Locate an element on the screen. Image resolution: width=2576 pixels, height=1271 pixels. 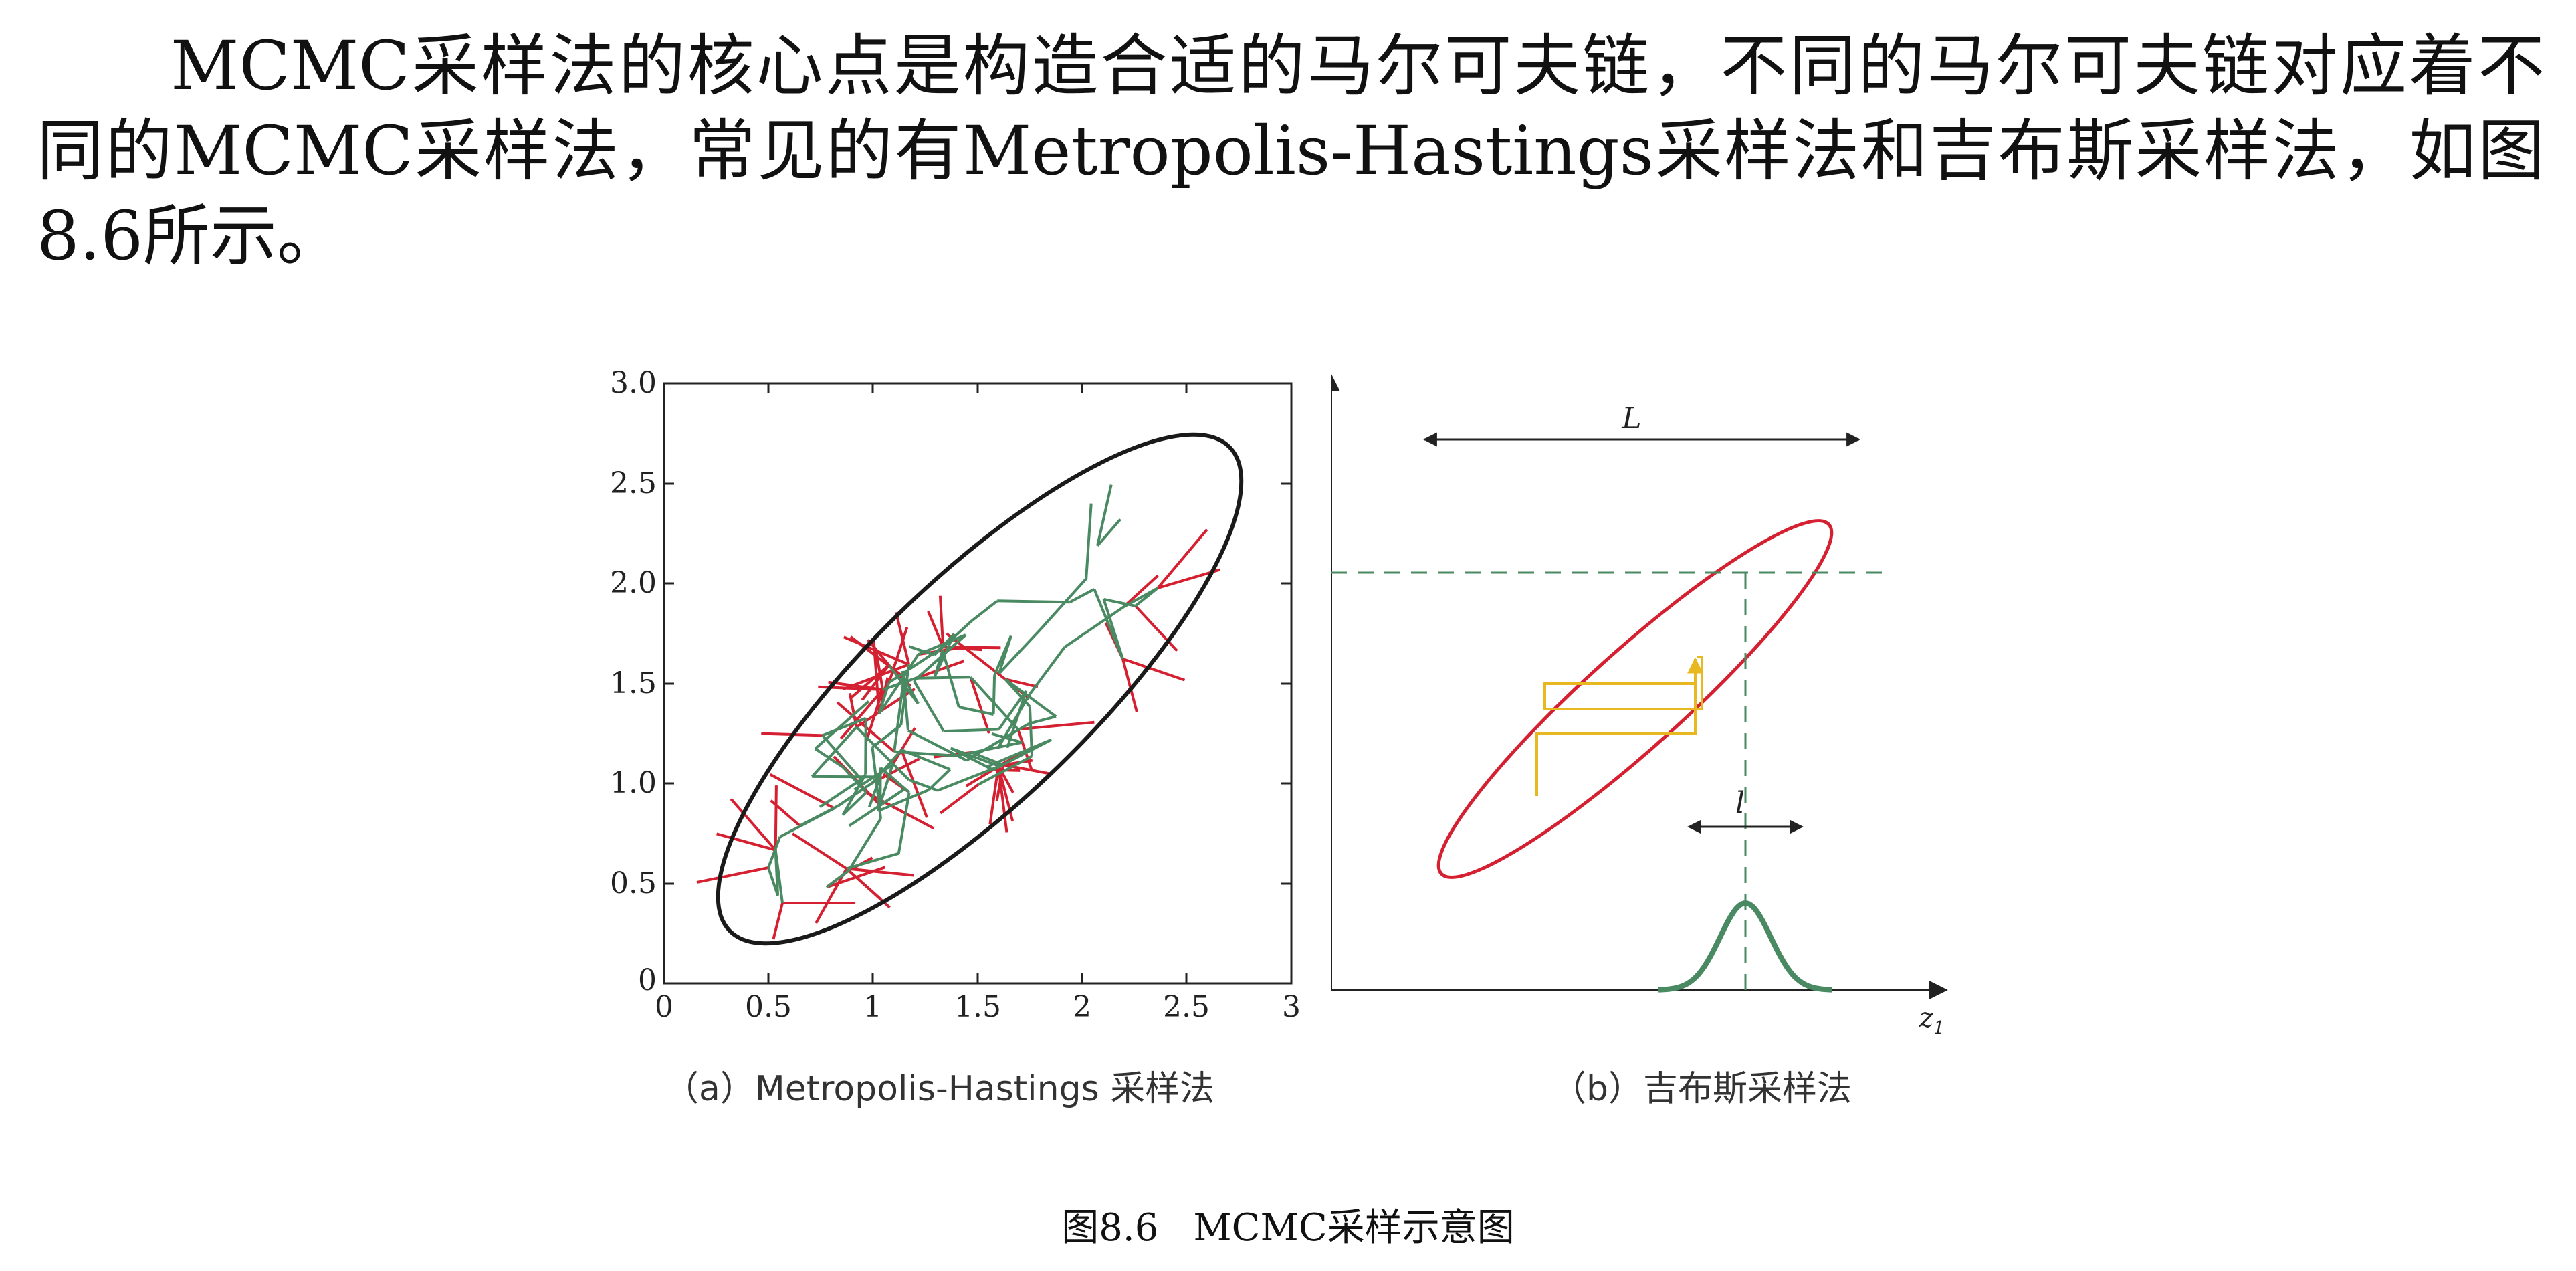
figure-number: 图8.6 is located at coordinates (1110, 1228).